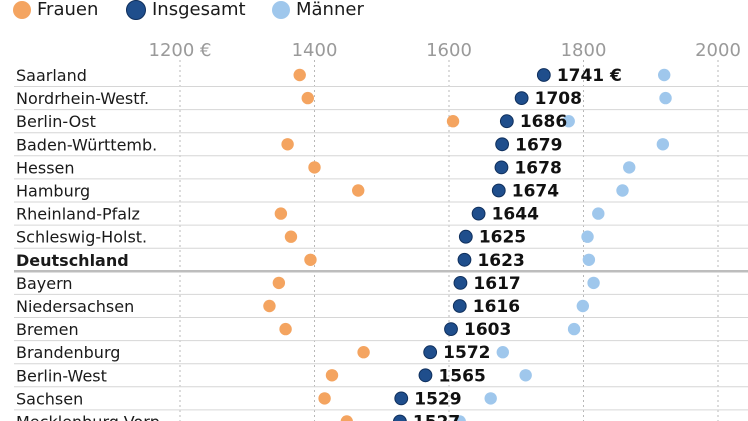  I want to click on data-label: 1678, so click(537, 168).